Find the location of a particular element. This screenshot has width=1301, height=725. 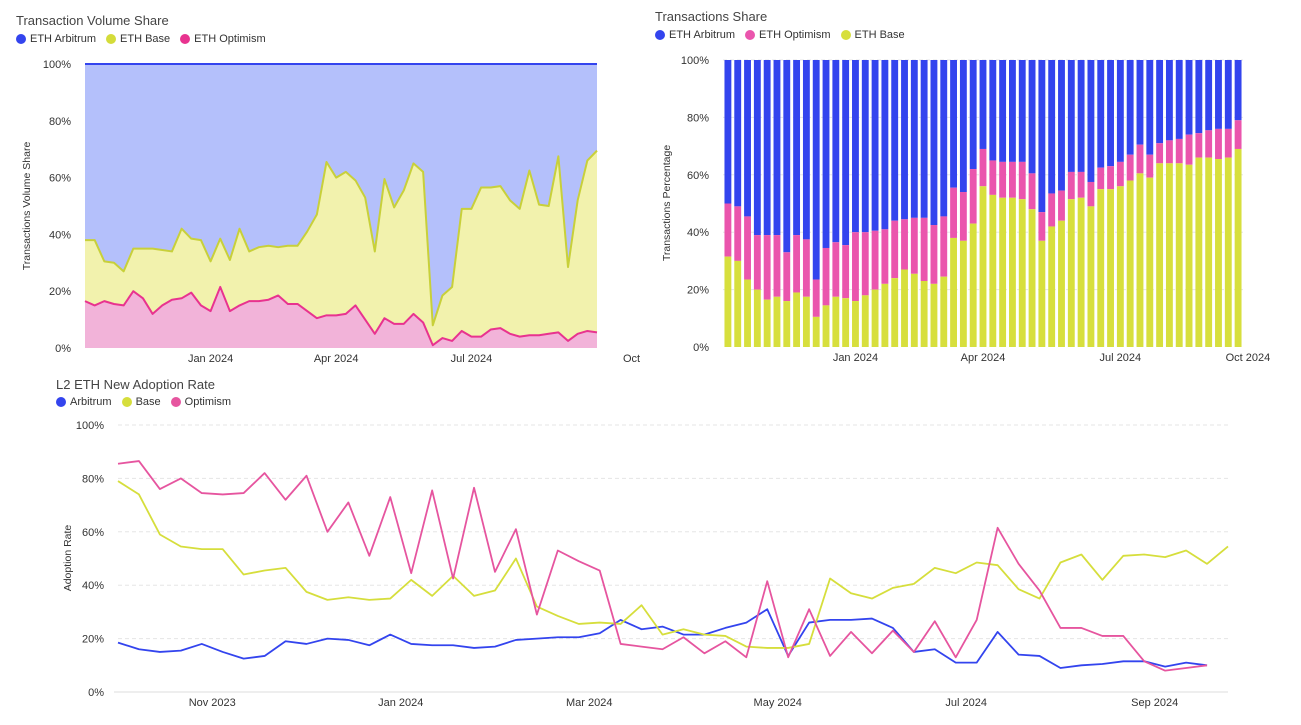

arbitrum-dot-icon is located at coordinates (61, 402).